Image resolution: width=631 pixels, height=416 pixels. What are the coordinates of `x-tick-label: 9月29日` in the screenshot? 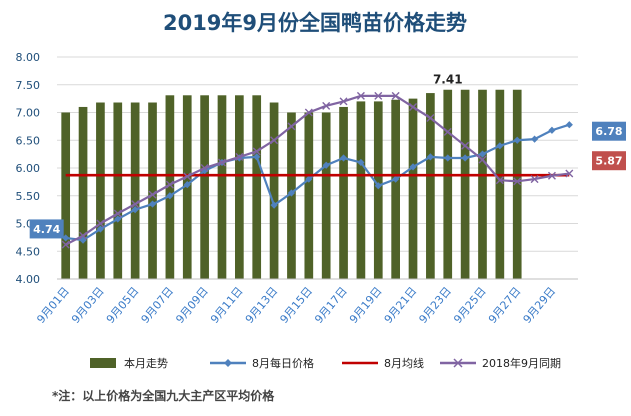 It's located at (540, 305).